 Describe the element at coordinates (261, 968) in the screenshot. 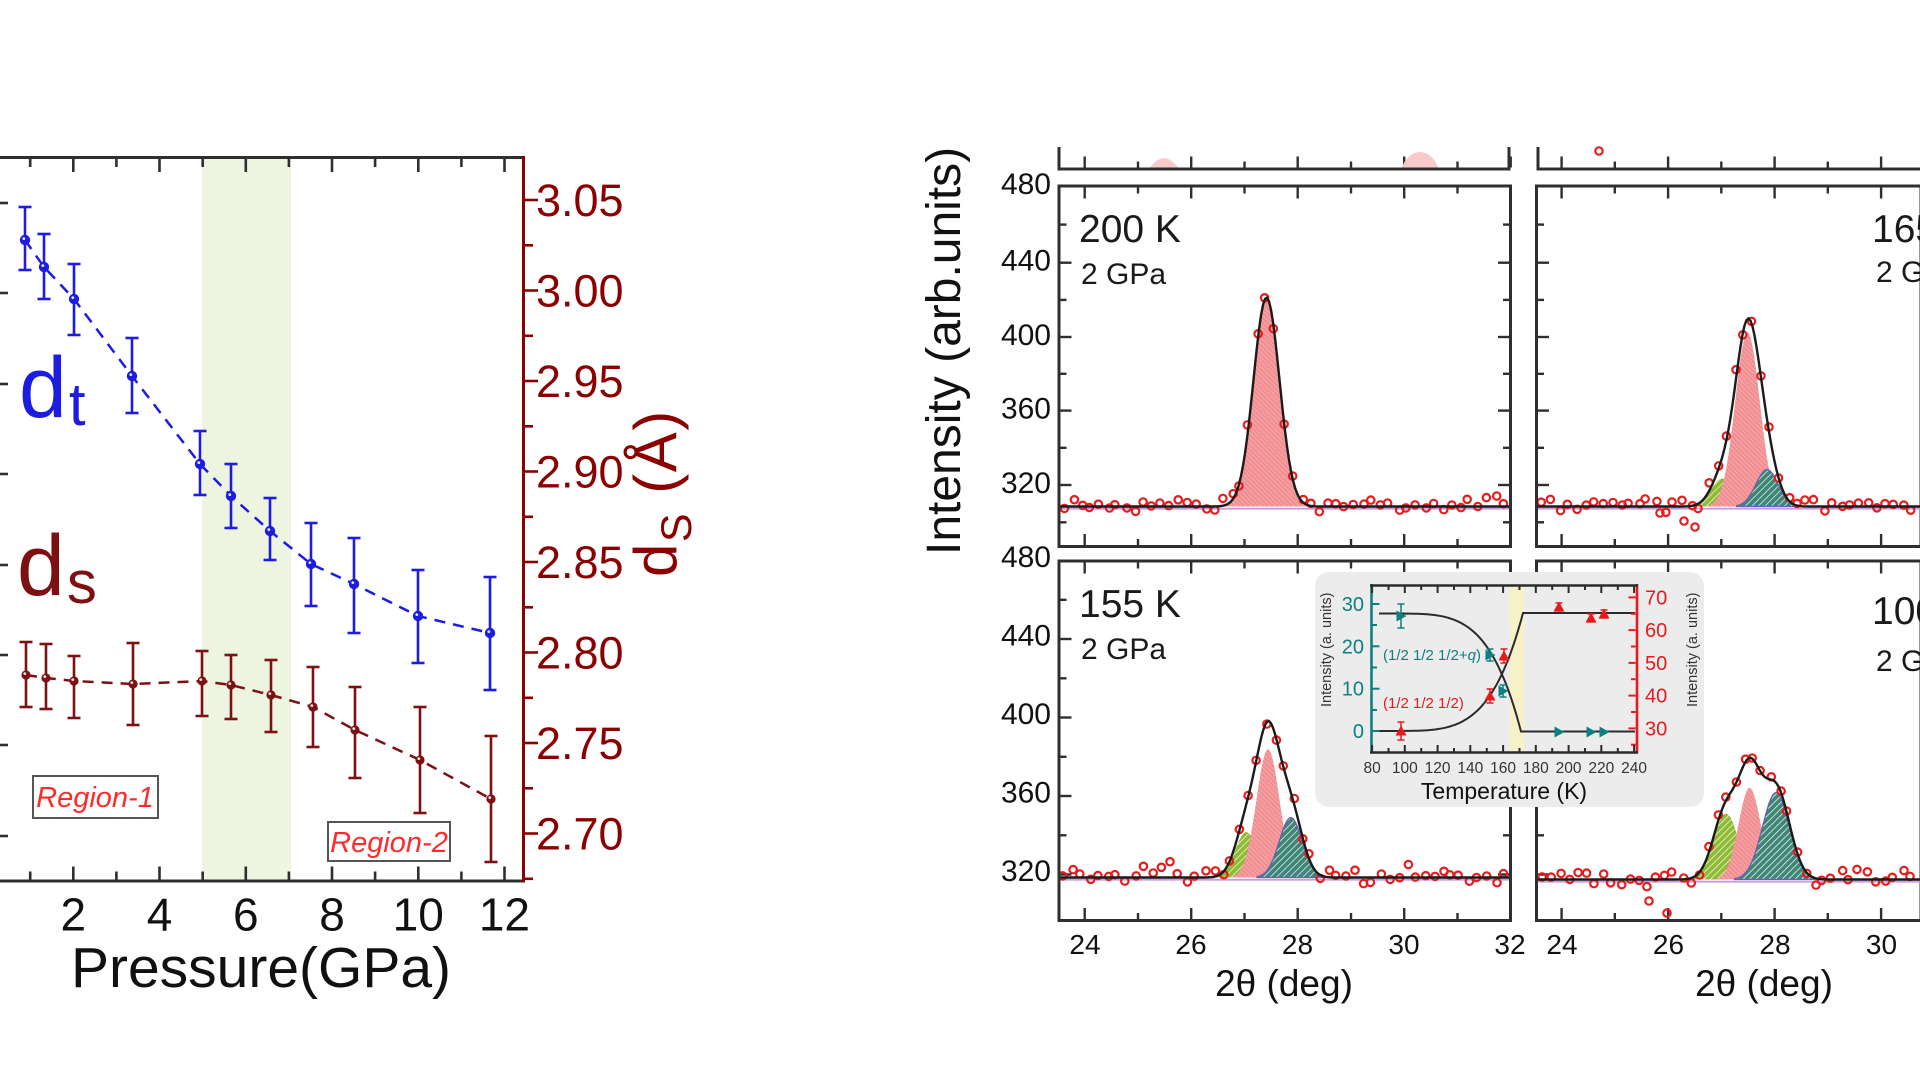

I see `svg-text: Pressure(GPa)` at that location.